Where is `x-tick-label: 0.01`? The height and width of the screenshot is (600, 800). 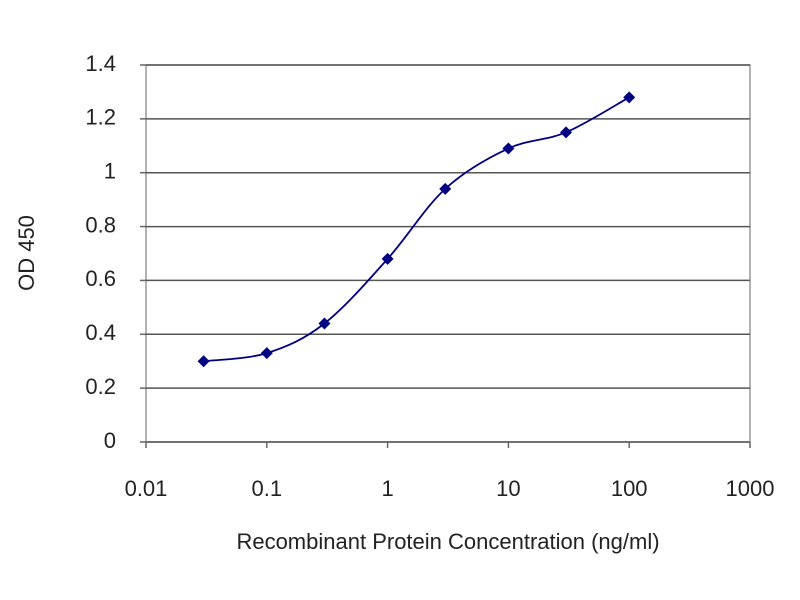 x-tick-label: 0.01 is located at coordinates (146, 488).